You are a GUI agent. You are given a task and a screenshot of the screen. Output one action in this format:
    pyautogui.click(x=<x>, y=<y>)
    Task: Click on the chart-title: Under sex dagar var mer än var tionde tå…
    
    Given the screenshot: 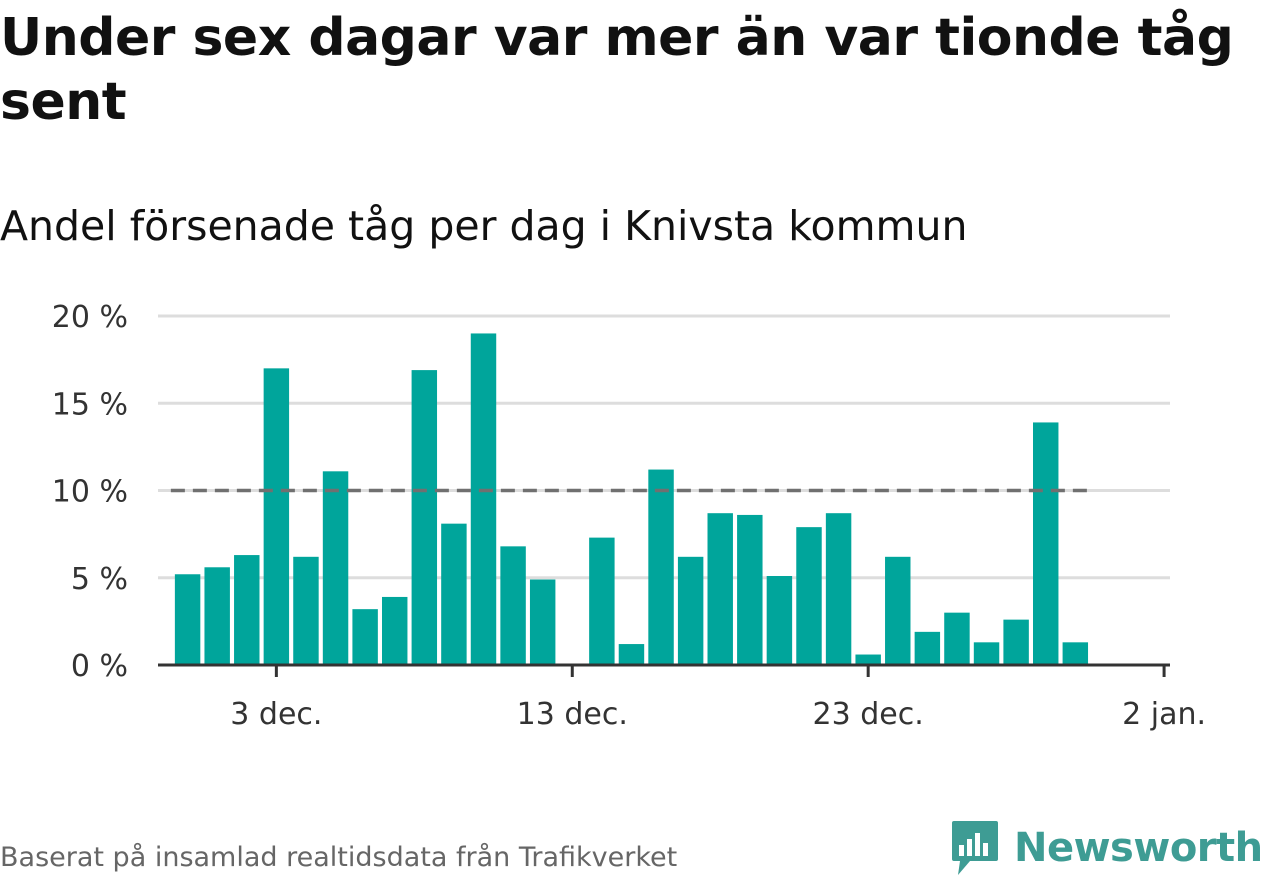 What is the action you would take?
    pyautogui.click(x=617, y=70)
    